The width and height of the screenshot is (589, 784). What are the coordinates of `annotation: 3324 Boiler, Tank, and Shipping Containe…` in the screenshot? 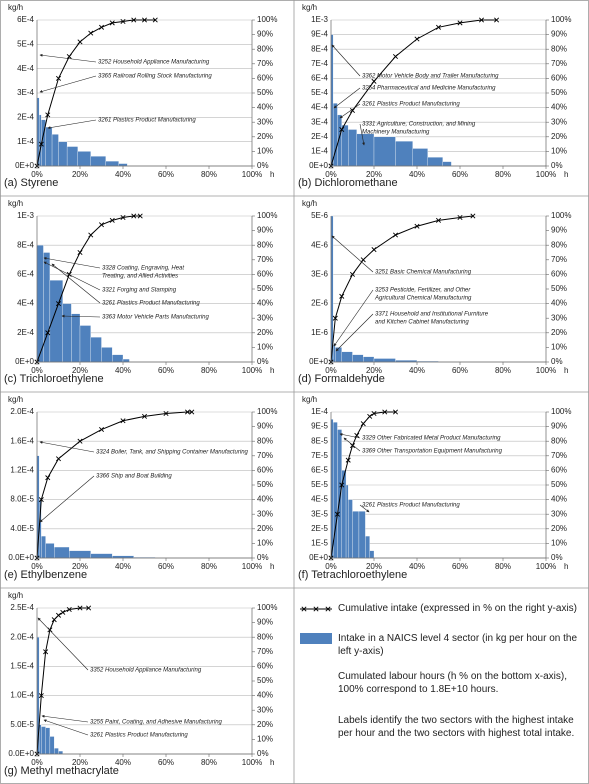 It's located at (172, 453).